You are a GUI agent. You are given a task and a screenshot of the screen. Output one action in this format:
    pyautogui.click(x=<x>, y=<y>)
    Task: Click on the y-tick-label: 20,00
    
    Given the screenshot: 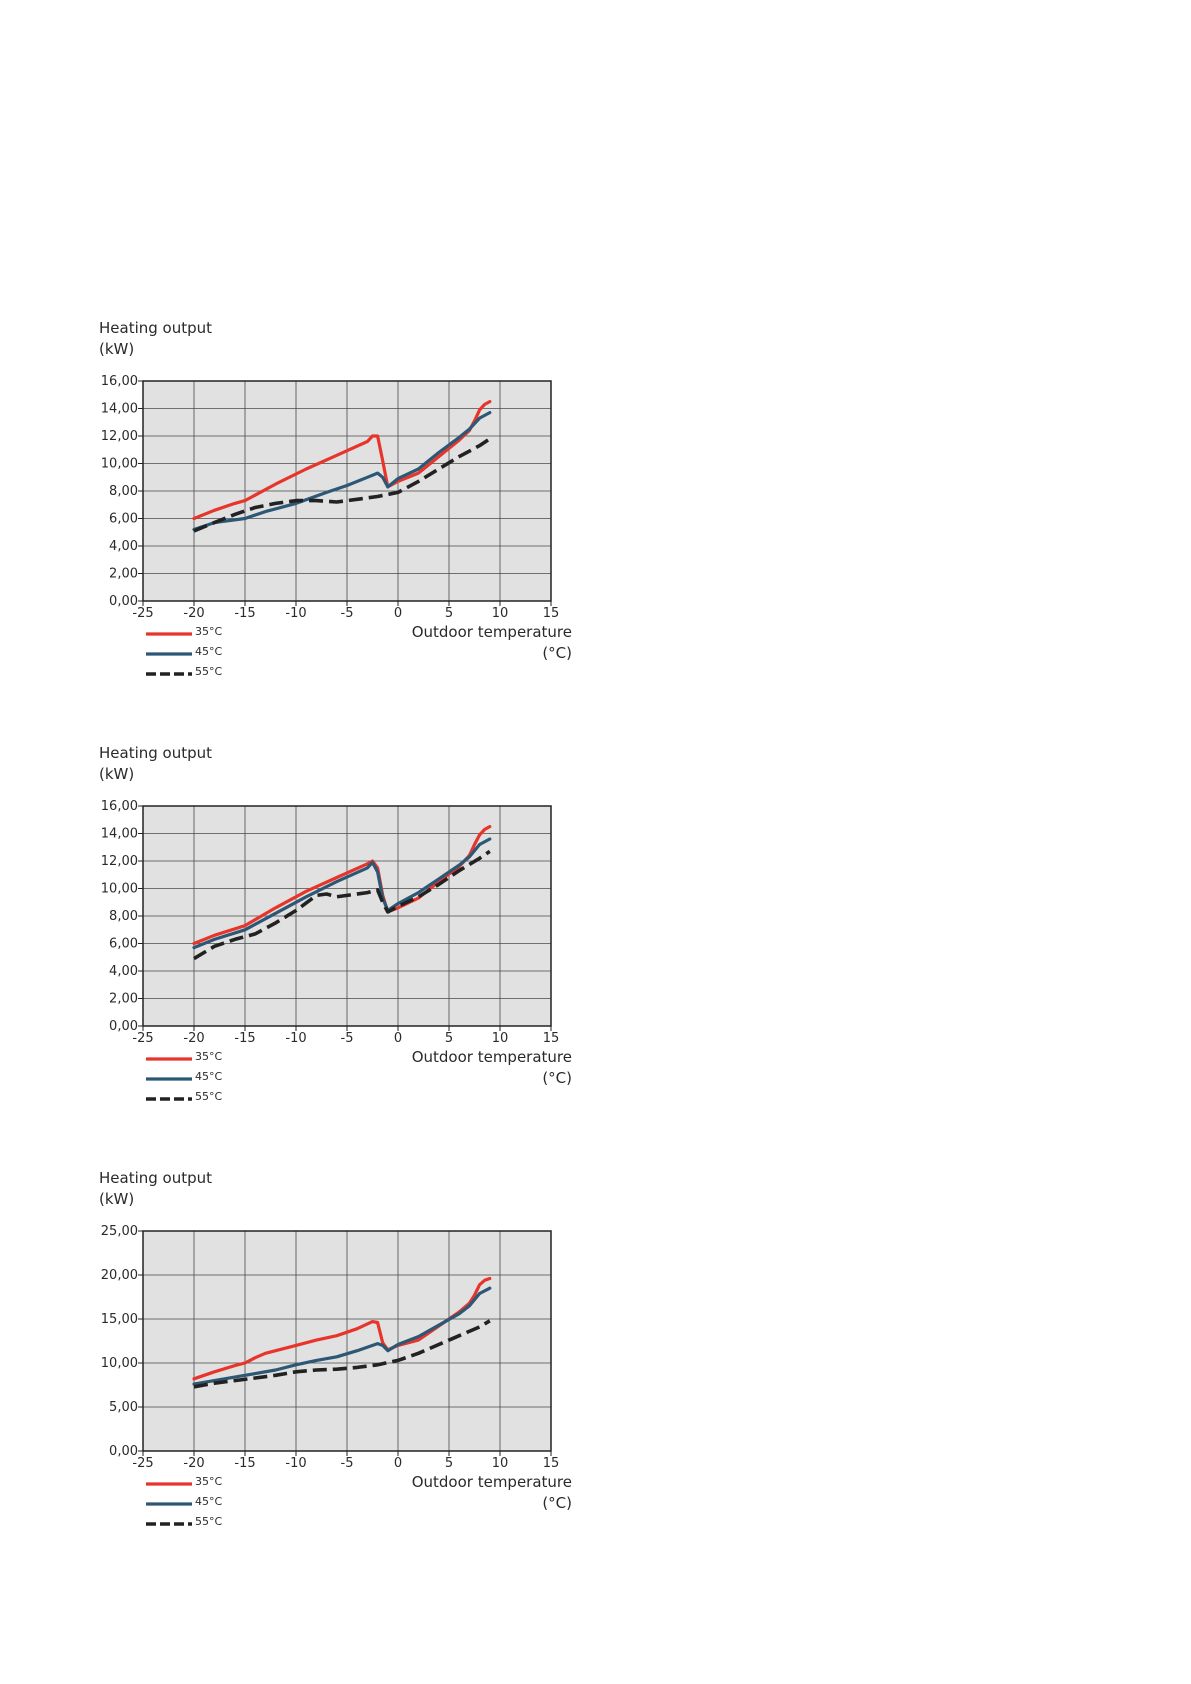 What is the action you would take?
    pyautogui.click(x=119, y=1275)
    